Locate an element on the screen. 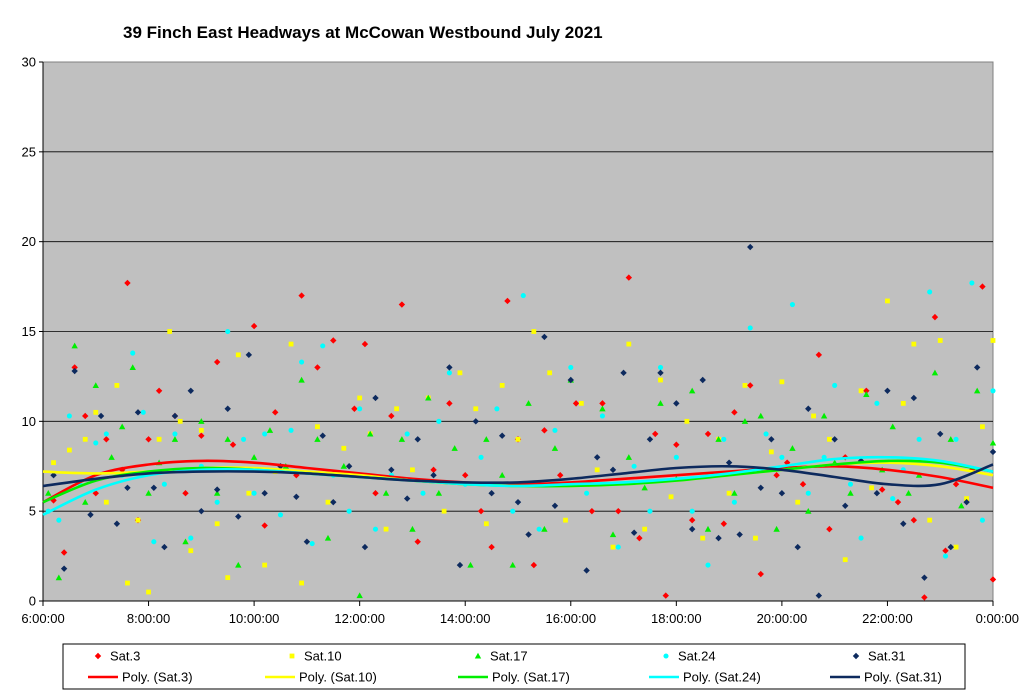 The width and height of the screenshot is (1024, 696). y-tick-label: 10 is located at coordinates (29, 421).